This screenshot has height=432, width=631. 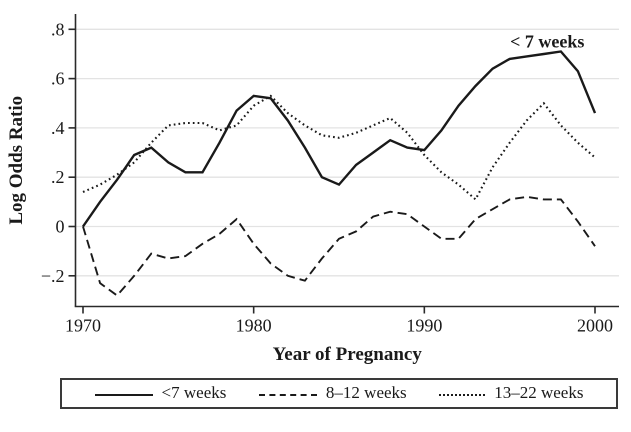 I want to click on x-tick-label: 1990, so click(x=424, y=326).